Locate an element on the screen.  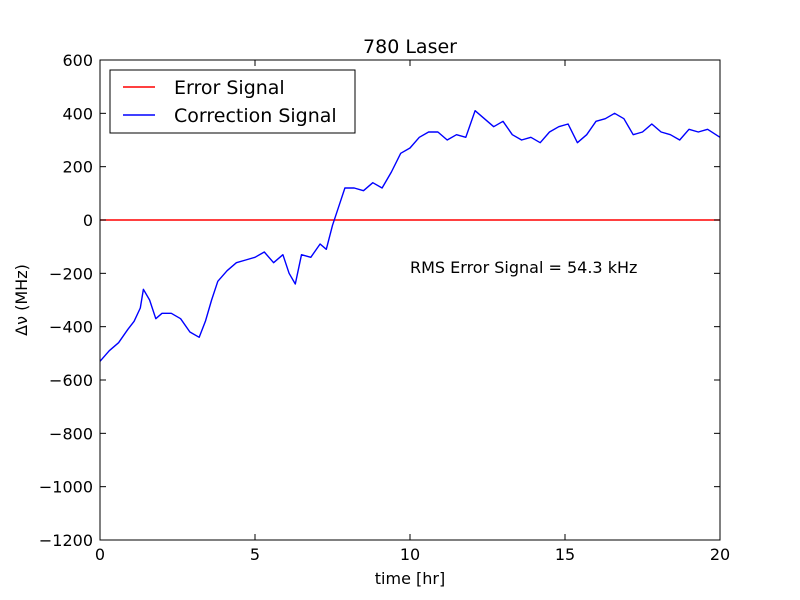
x-tick-label: 5 is located at coordinates (255, 554).